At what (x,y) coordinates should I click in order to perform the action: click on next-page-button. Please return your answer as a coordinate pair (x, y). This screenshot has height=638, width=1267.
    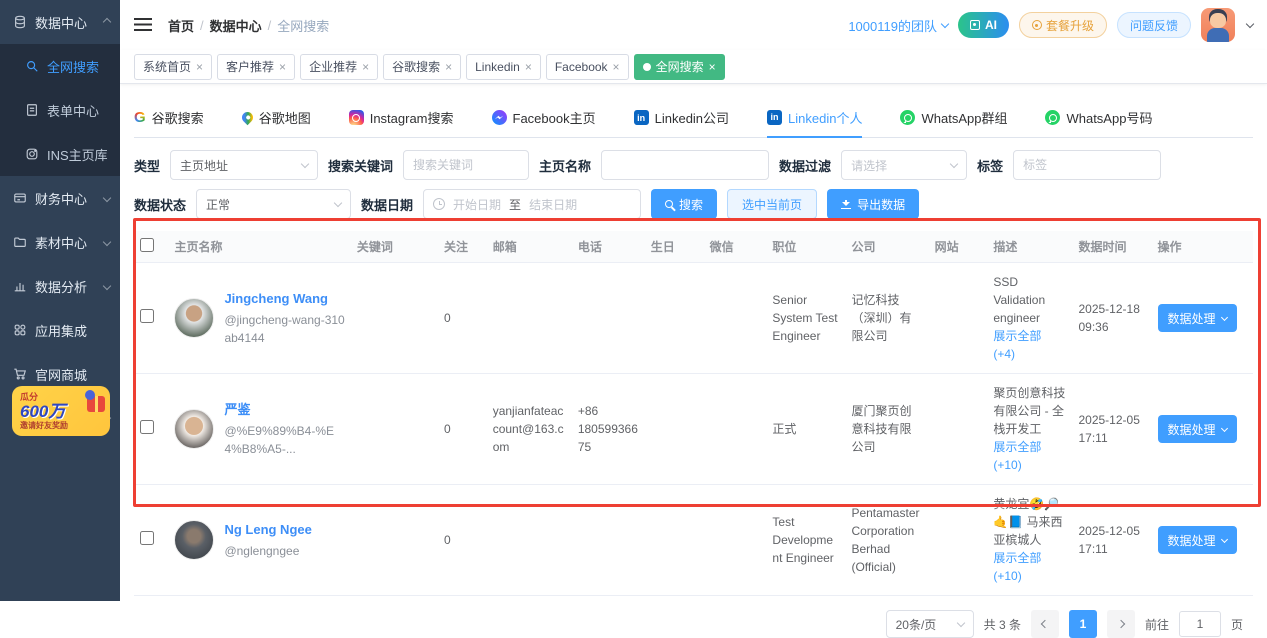
    Looking at the image, I should click on (1120, 624).